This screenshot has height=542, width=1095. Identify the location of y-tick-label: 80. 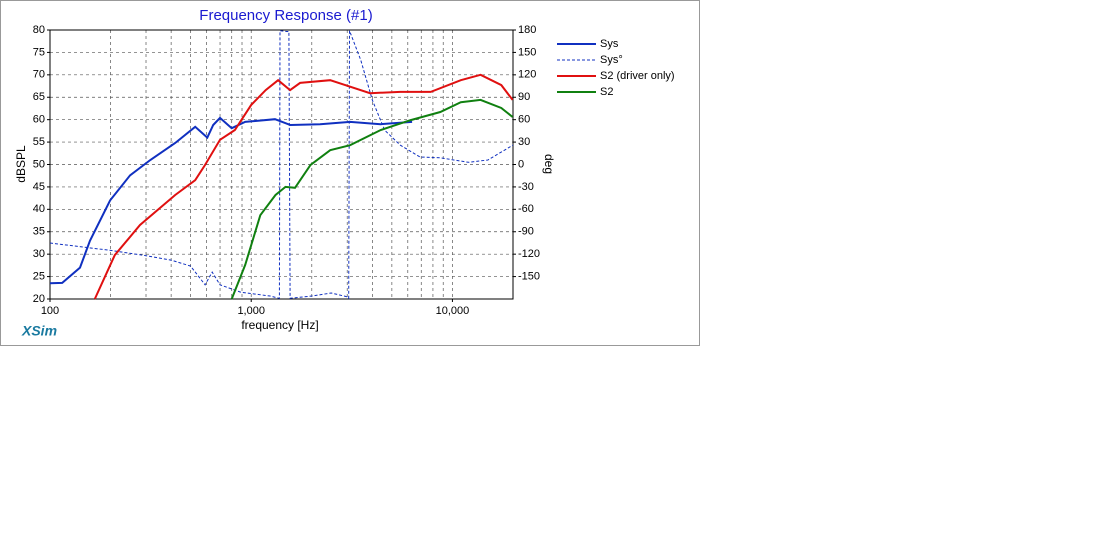
(39, 30).